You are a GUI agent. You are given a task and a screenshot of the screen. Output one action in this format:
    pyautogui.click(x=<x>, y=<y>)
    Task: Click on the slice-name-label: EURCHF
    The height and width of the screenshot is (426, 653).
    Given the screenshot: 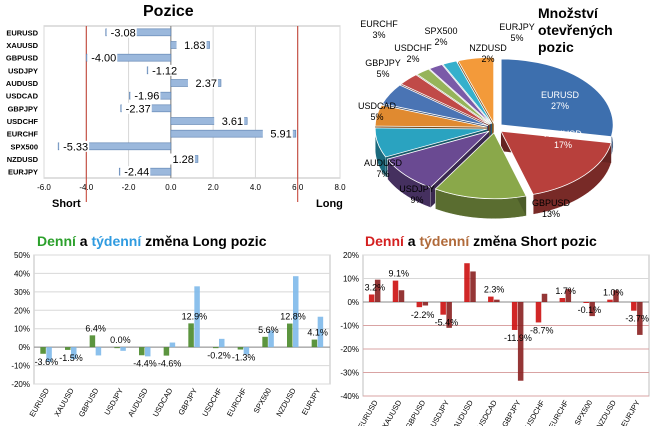 What is the action you would take?
    pyautogui.click(x=379, y=24)
    